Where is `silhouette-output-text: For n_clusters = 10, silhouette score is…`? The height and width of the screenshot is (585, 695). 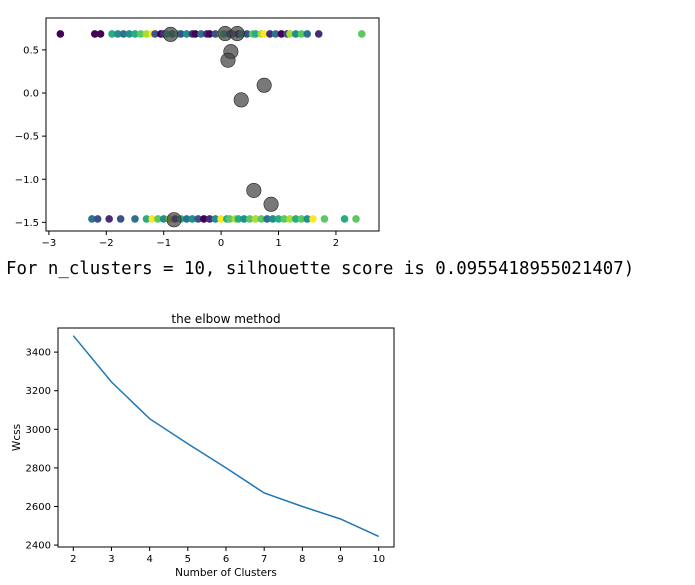
silhouette-output-text: For n_clusters = 10, silhouette score is… is located at coordinates (320, 269).